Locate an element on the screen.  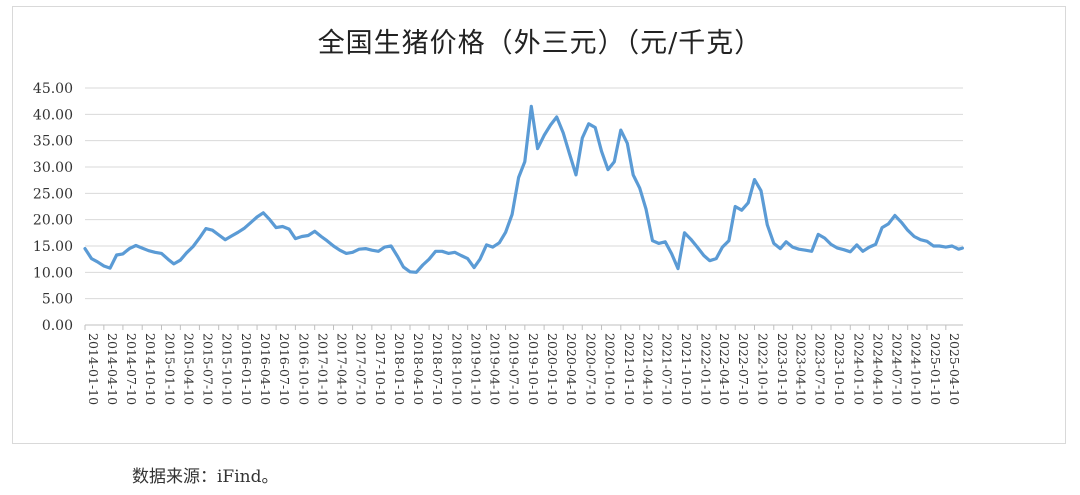
x-tick-label: 2021-01-10 is located at coordinates (629, 369).